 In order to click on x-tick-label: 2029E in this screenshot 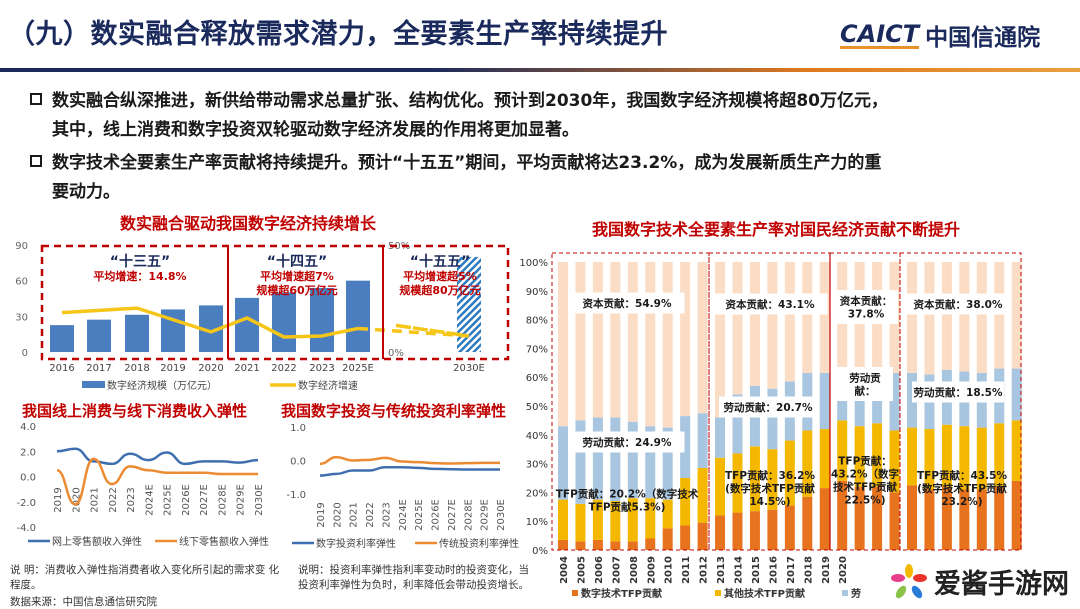, I will do `click(485, 515)`.